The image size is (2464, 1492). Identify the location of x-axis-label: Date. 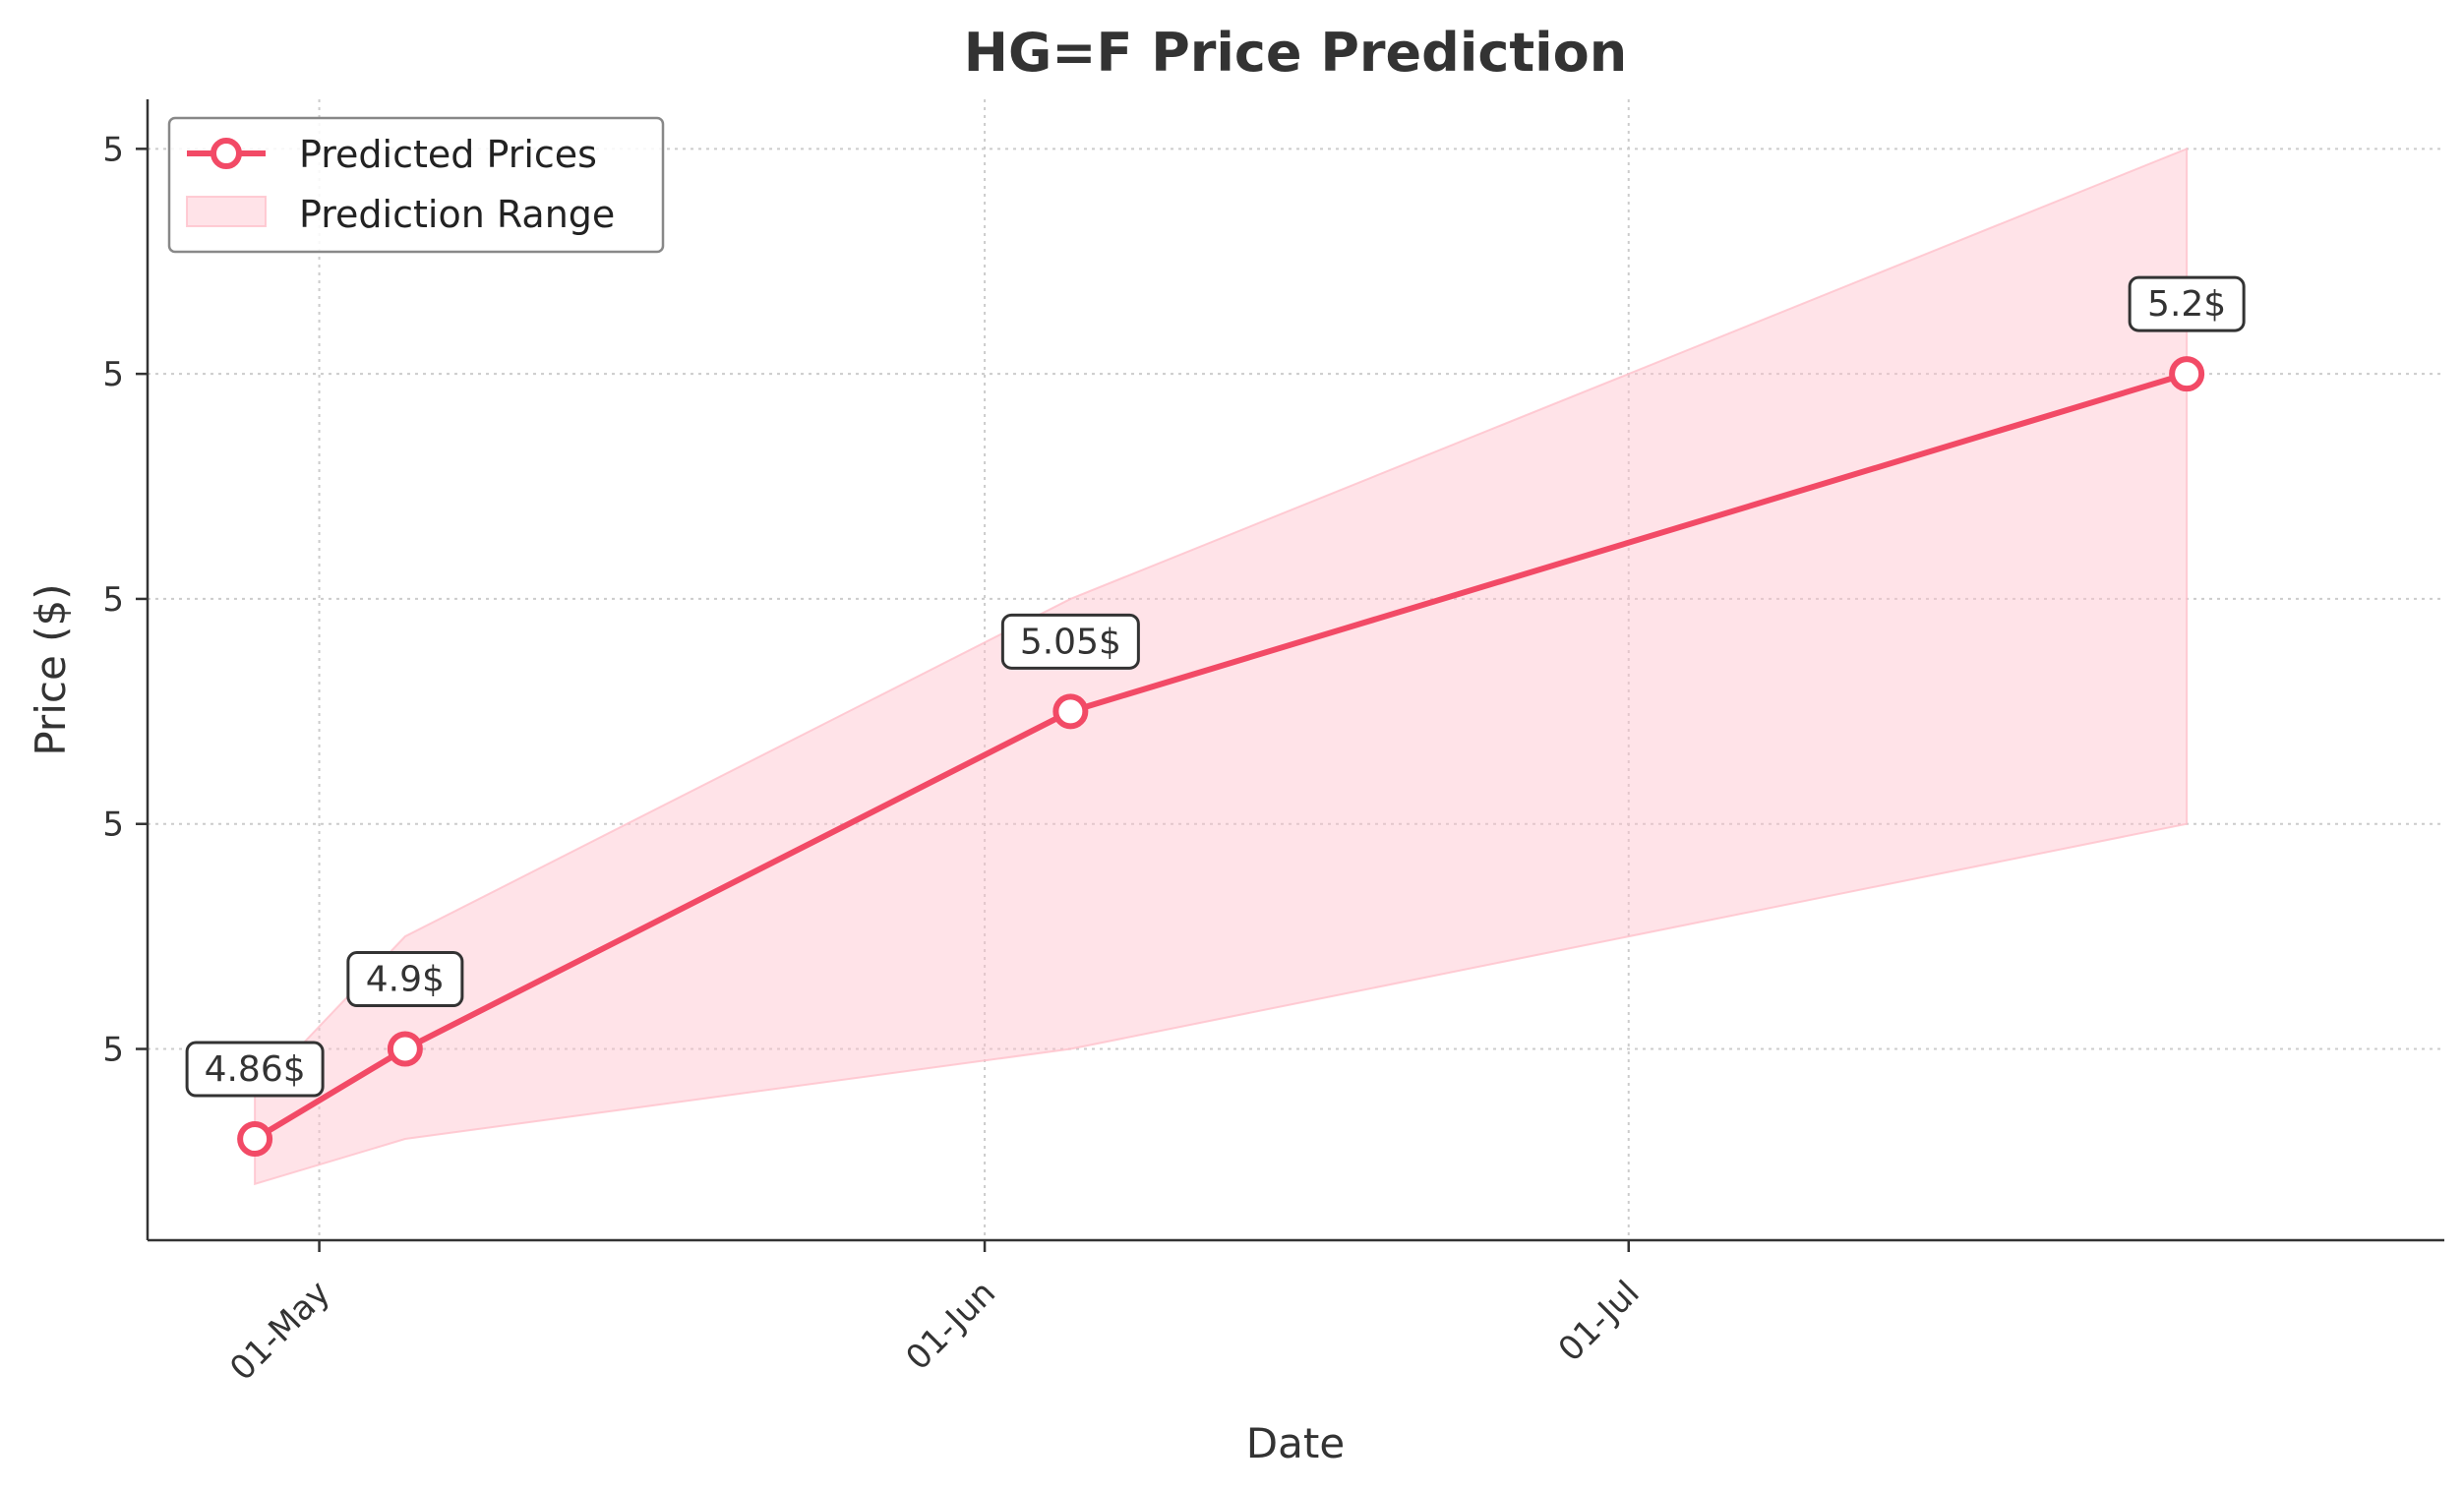
(1295, 1443).